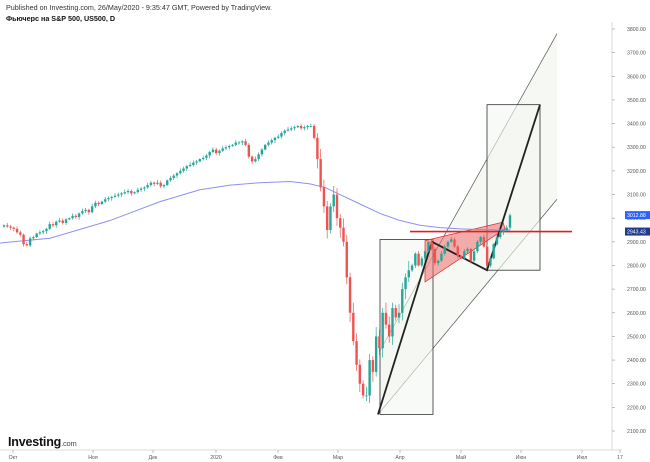  Describe the element at coordinates (636, 30) in the screenshot. I see `y-tick-label: 3800.00` at that location.